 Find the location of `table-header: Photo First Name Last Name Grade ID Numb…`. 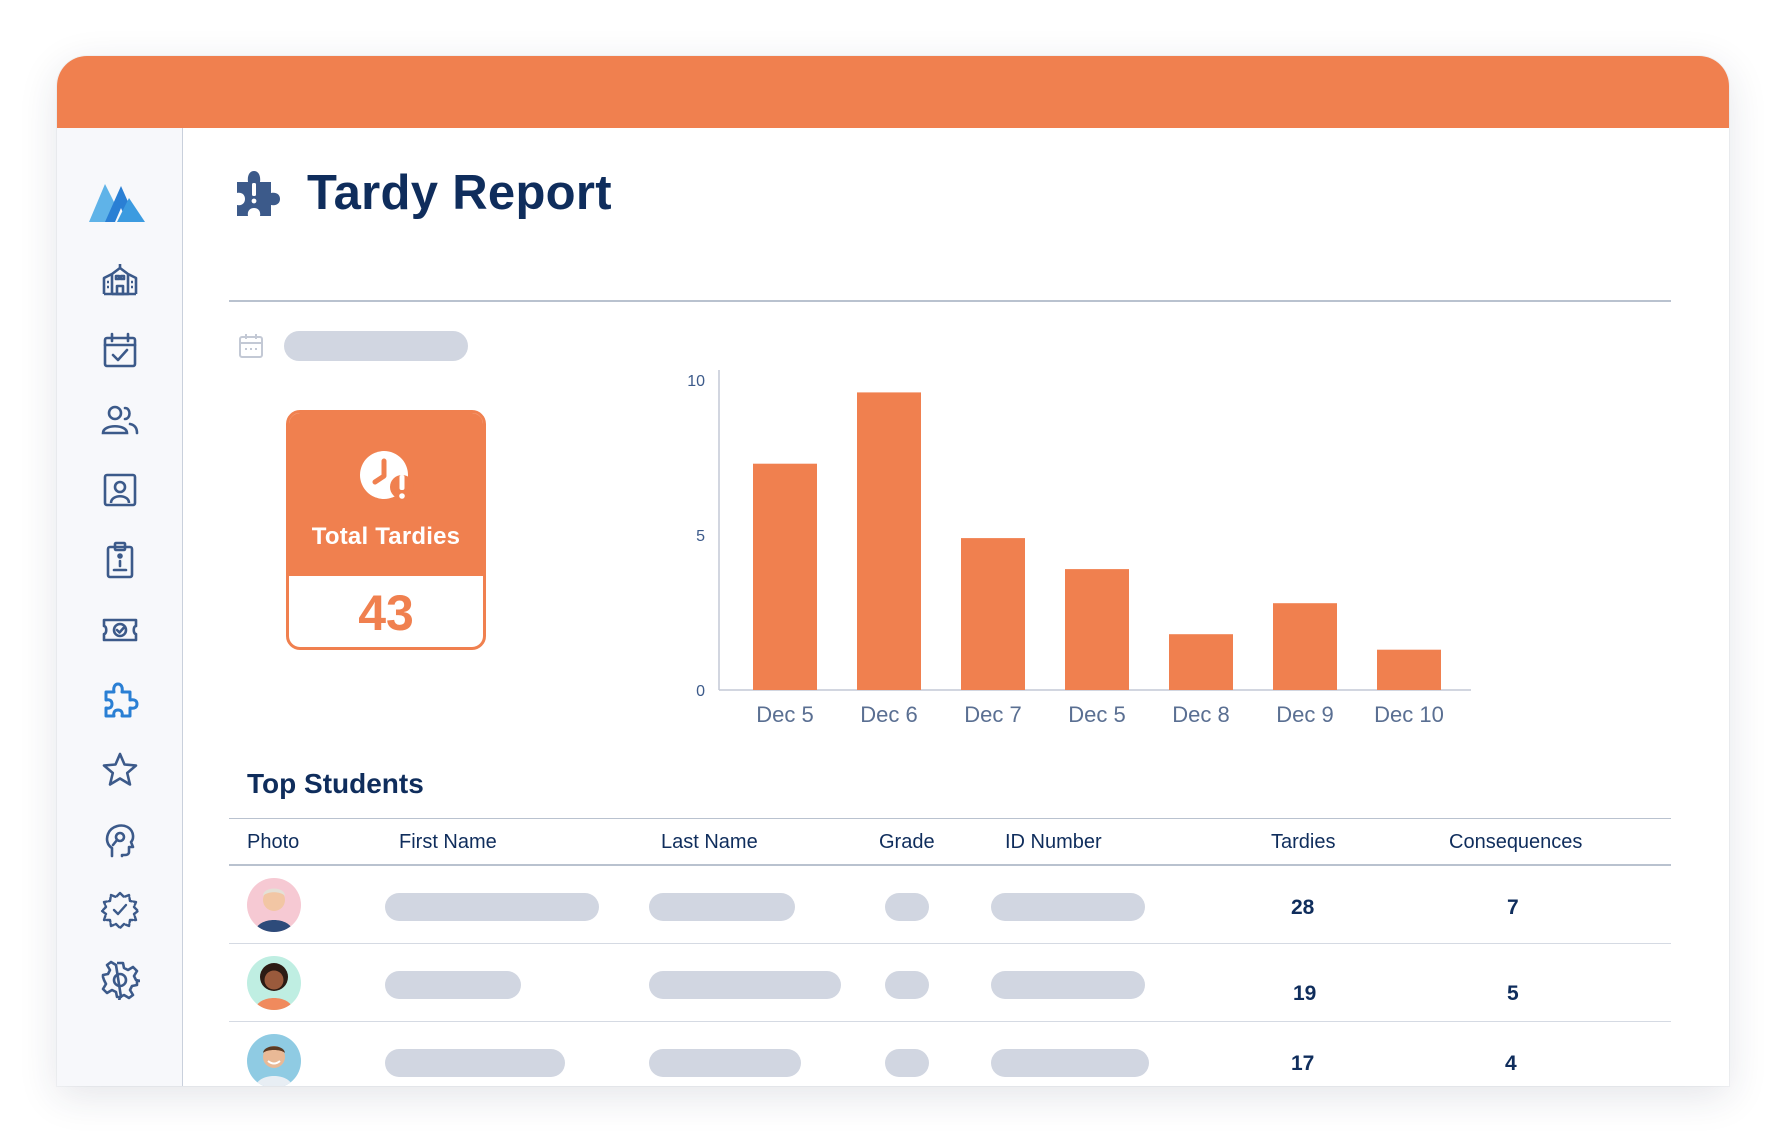

table-header: Photo First Name Last Name Grade ID Numb… is located at coordinates (950, 842).